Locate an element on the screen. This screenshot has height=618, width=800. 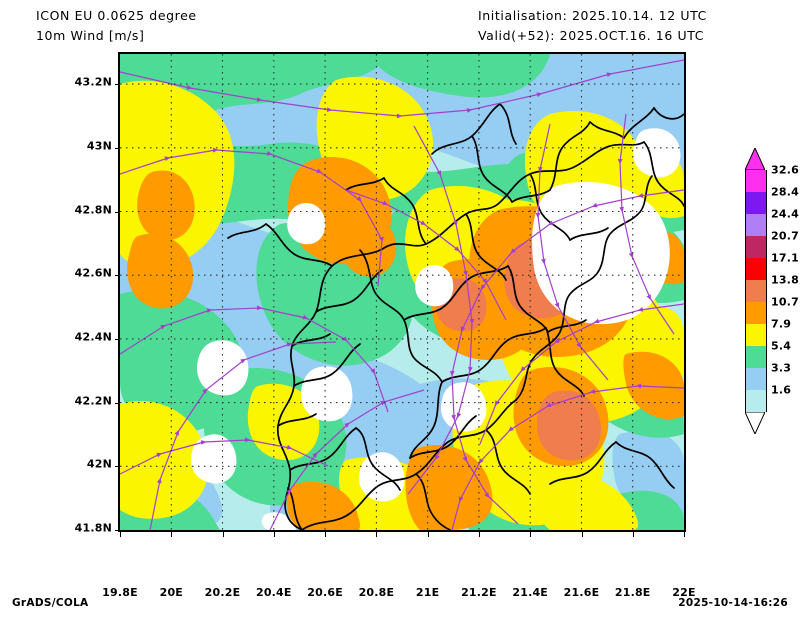
colorbar-bands is located at coordinates (756, 291).